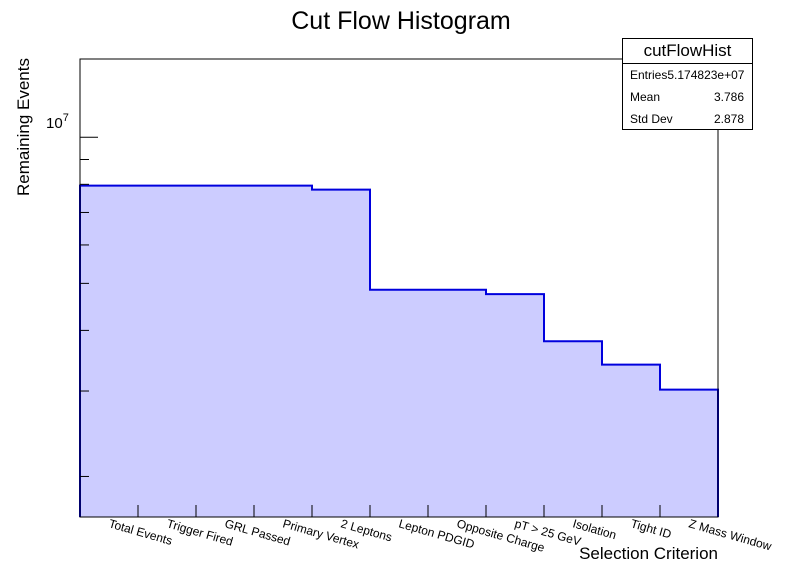 The height and width of the screenshot is (576, 798). I want to click on stats-row-stddev: Std Dev 2.878, so click(687, 119).